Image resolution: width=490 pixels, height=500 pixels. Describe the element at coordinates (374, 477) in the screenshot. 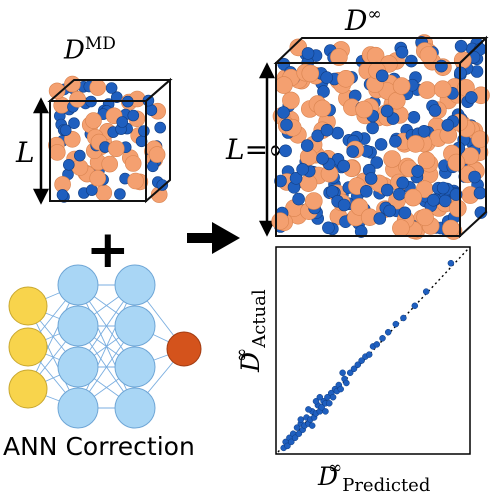

I see `x-axis-label: D∞Predicted` at that location.